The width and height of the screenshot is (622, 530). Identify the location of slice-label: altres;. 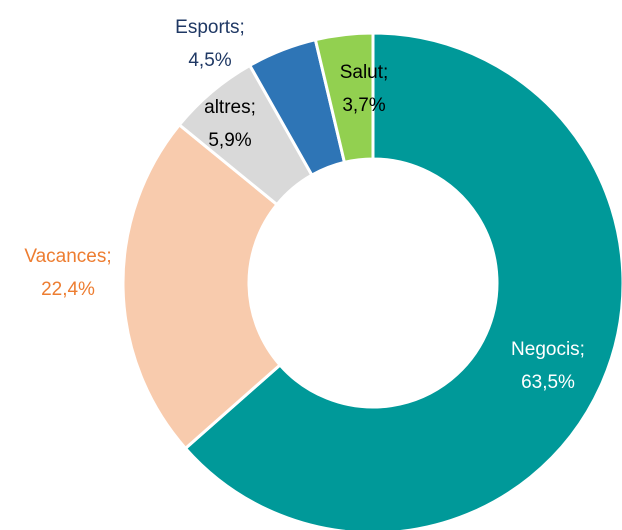
(230, 107).